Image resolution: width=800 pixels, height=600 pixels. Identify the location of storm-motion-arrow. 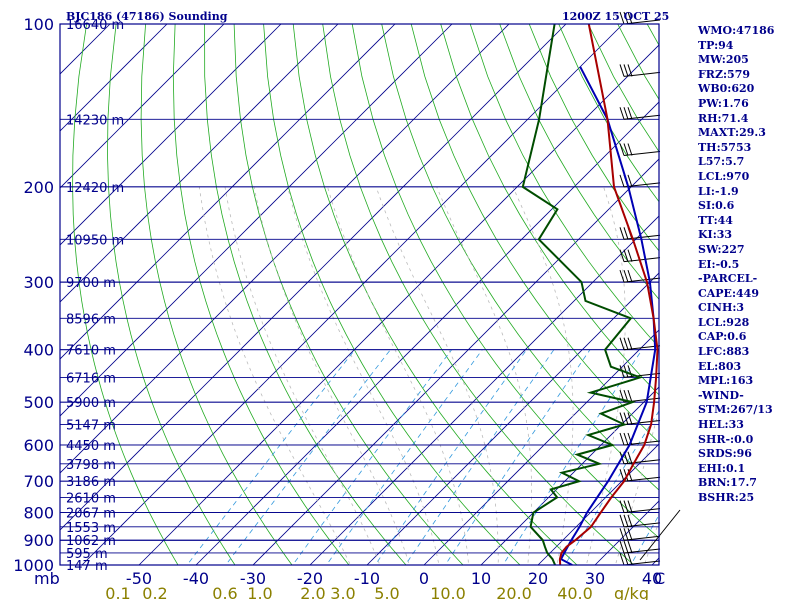
(660, 535).